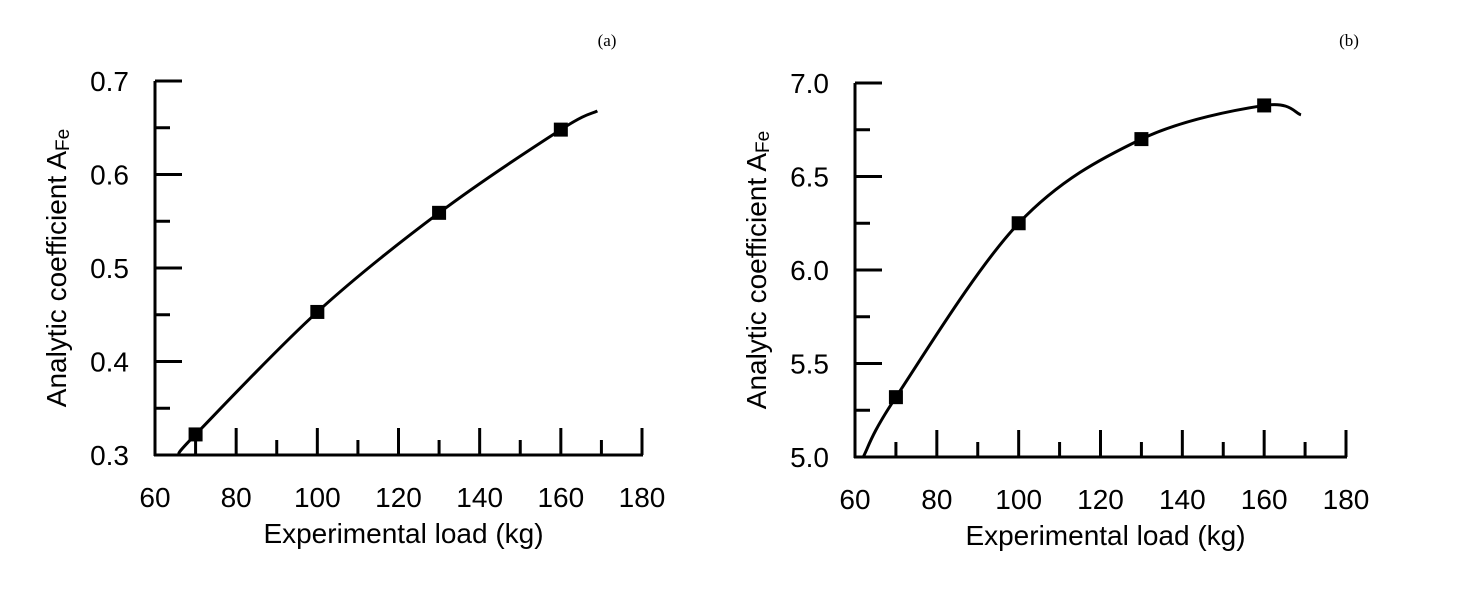 This screenshot has width=1472, height=606. I want to click on panel-label: (a), so click(607, 40).